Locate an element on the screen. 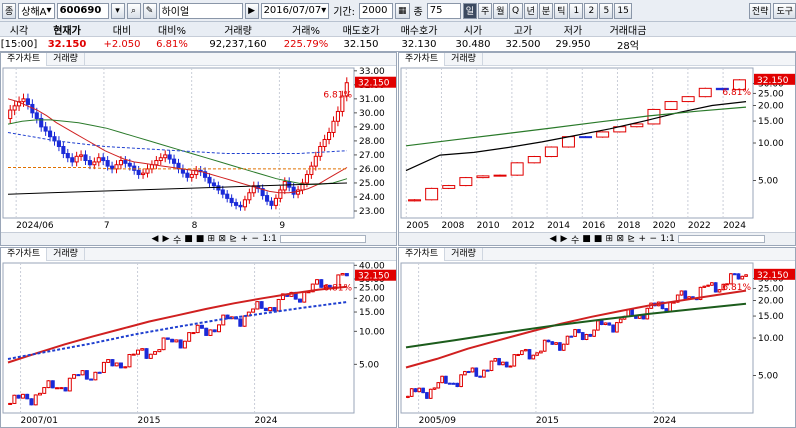 The image size is (796, 428). period-button-9: 5 is located at coordinates (606, 10).